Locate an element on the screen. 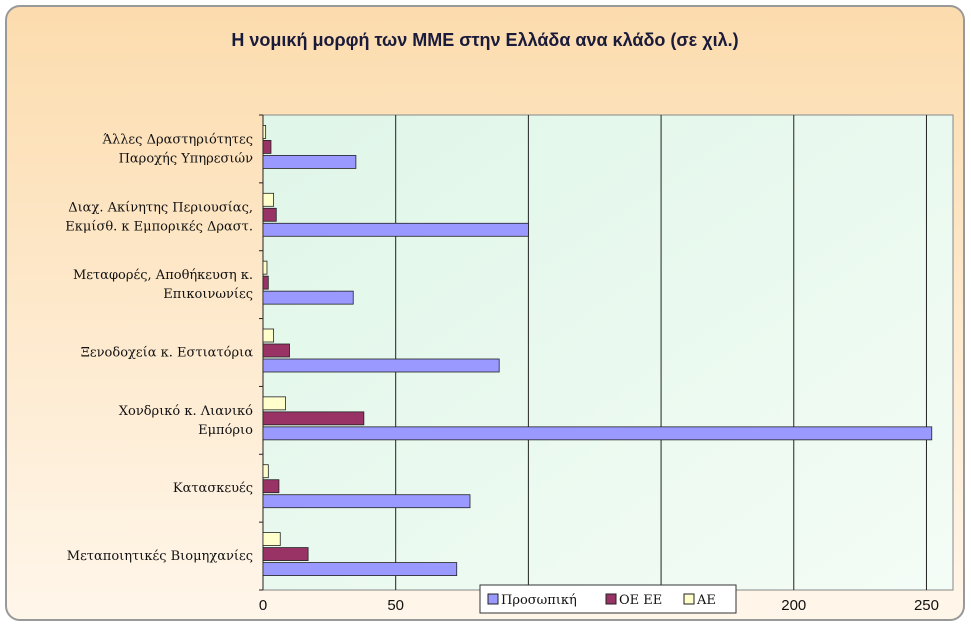 The height and width of the screenshot is (628, 971). y-tick-label: Χονδρικό κ. Λιανικό Εμπόριο is located at coordinates (186, 421).